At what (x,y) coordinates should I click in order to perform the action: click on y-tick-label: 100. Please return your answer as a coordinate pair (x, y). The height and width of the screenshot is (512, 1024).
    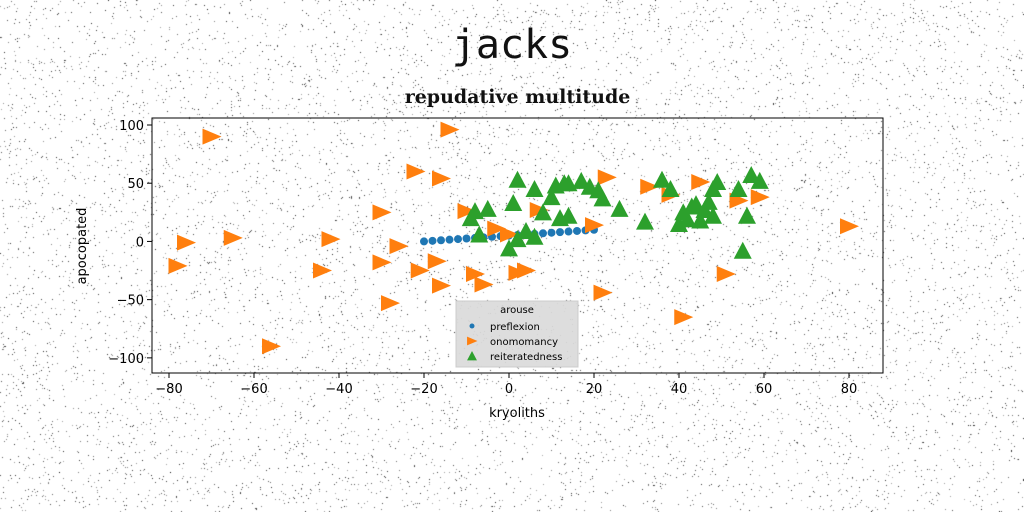
    Looking at the image, I should click on (131, 126).